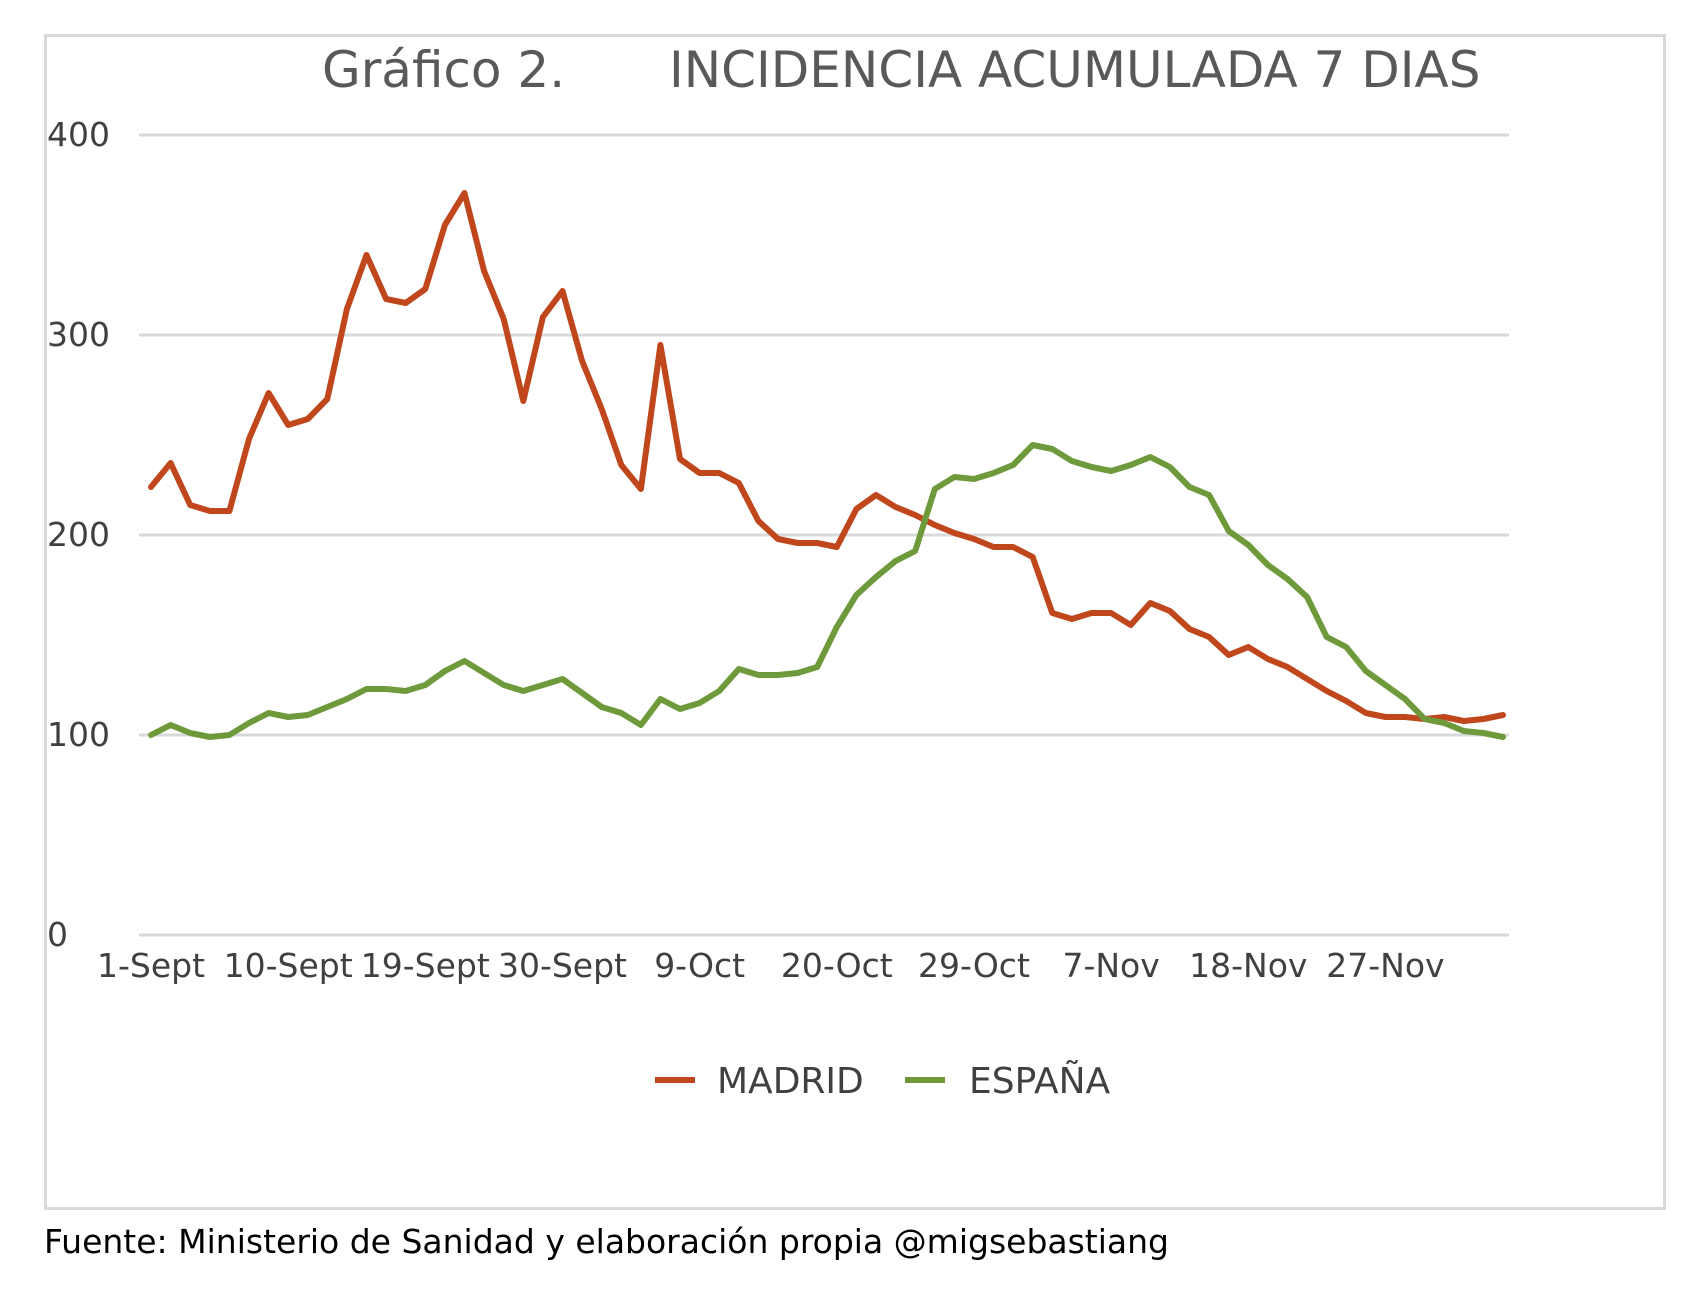 This screenshot has width=1706, height=1302. What do you see at coordinates (288, 965) in the screenshot?
I see `x-tick-label: 10-Sept` at bounding box center [288, 965].